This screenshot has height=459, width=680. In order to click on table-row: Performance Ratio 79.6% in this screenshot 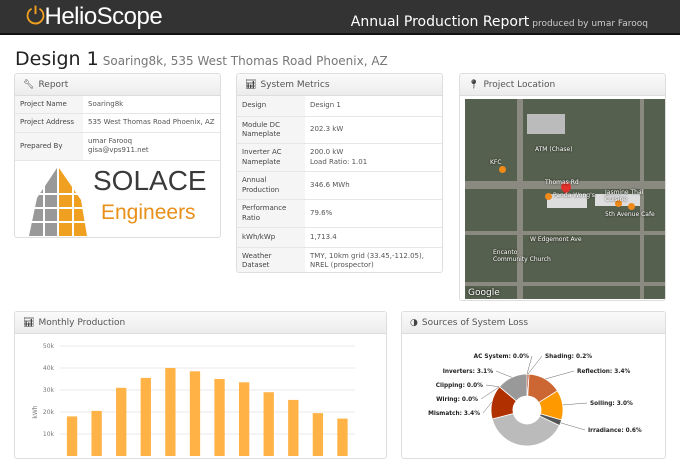, I will do `click(339, 213)`.